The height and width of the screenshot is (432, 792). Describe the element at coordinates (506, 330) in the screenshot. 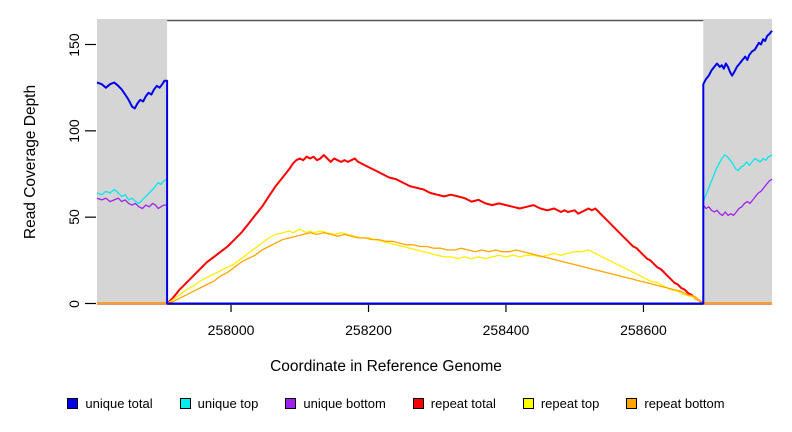

I see `x-tick-label: 258400` at that location.